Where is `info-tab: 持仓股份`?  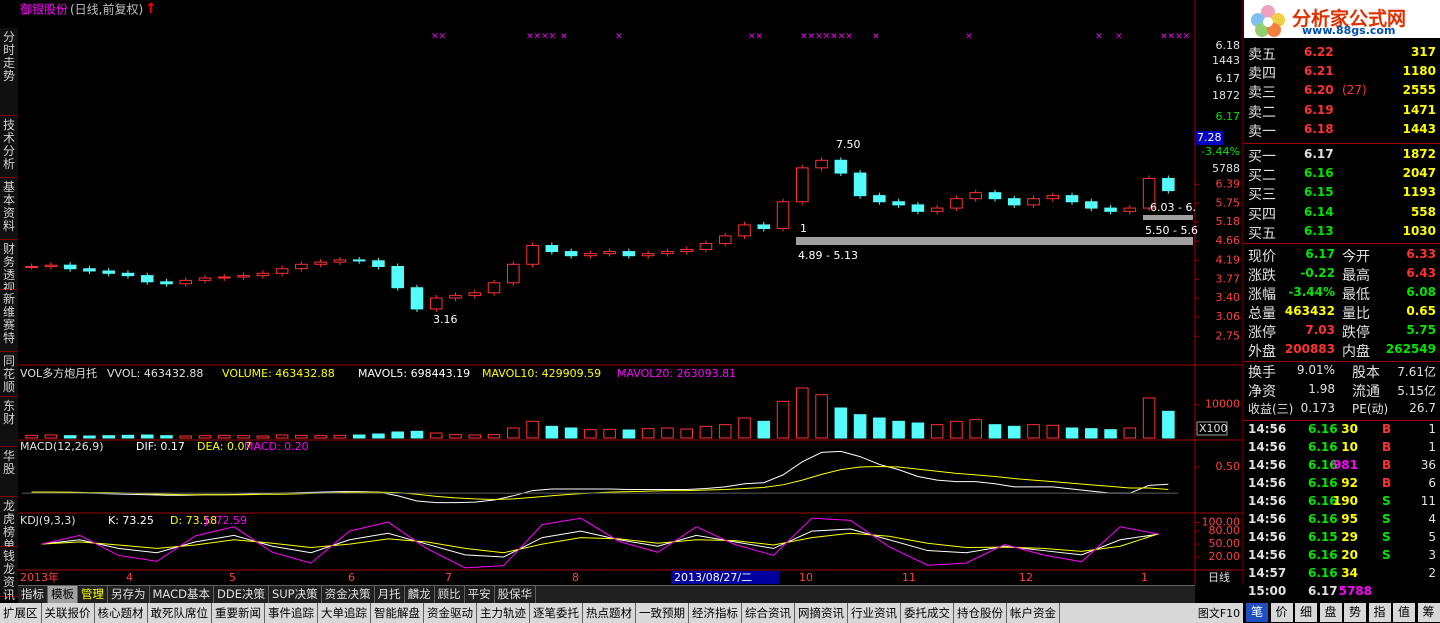
info-tab: 持仓股份 is located at coordinates (980, 613).